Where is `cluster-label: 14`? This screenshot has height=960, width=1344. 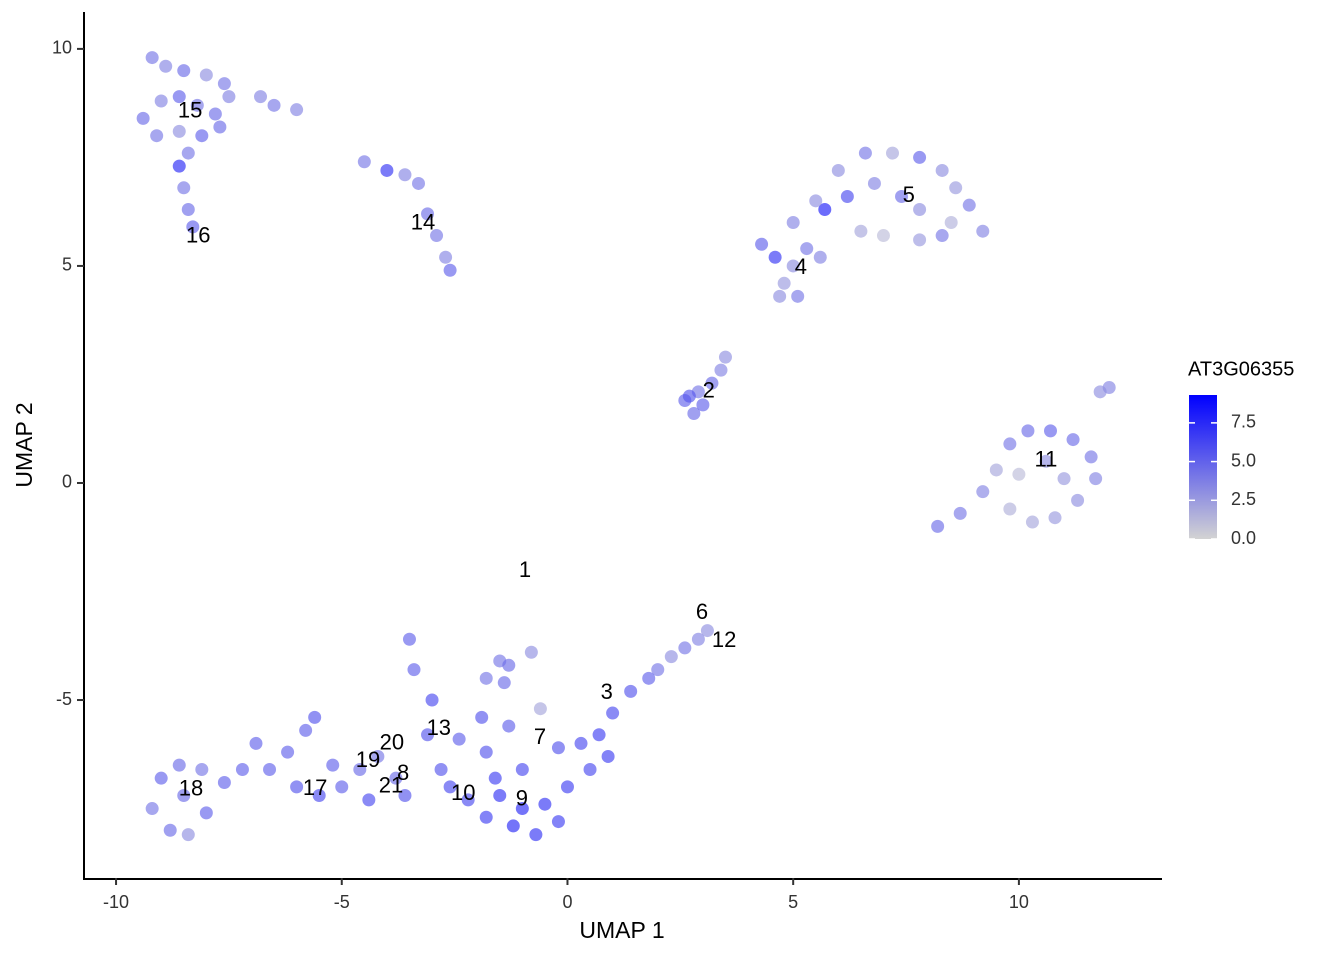
cluster-label: 14 is located at coordinates (423, 222).